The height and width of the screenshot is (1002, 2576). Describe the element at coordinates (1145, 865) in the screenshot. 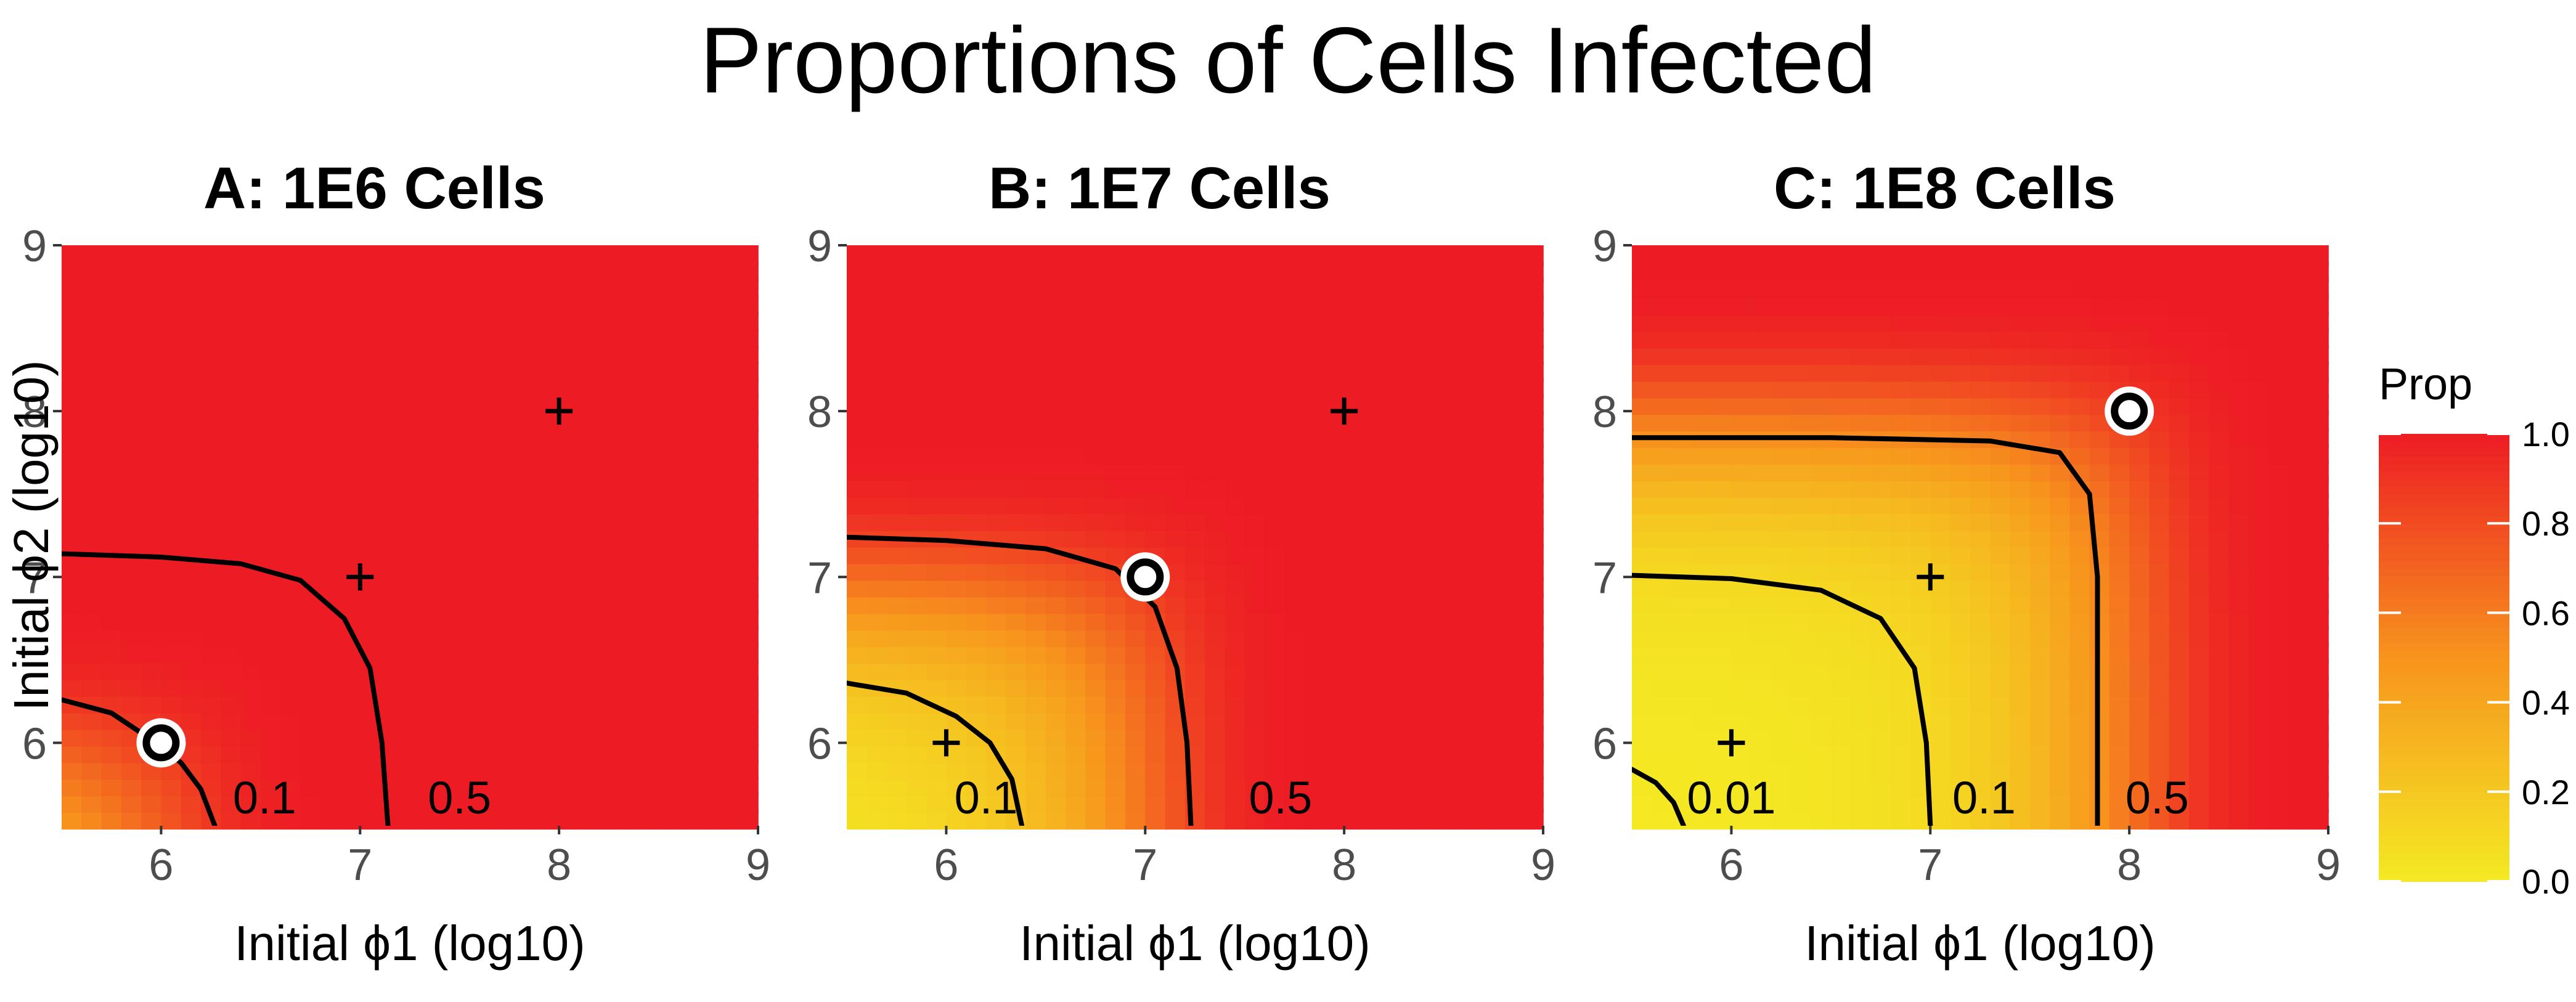

I see `x-tick-label: 7` at that location.